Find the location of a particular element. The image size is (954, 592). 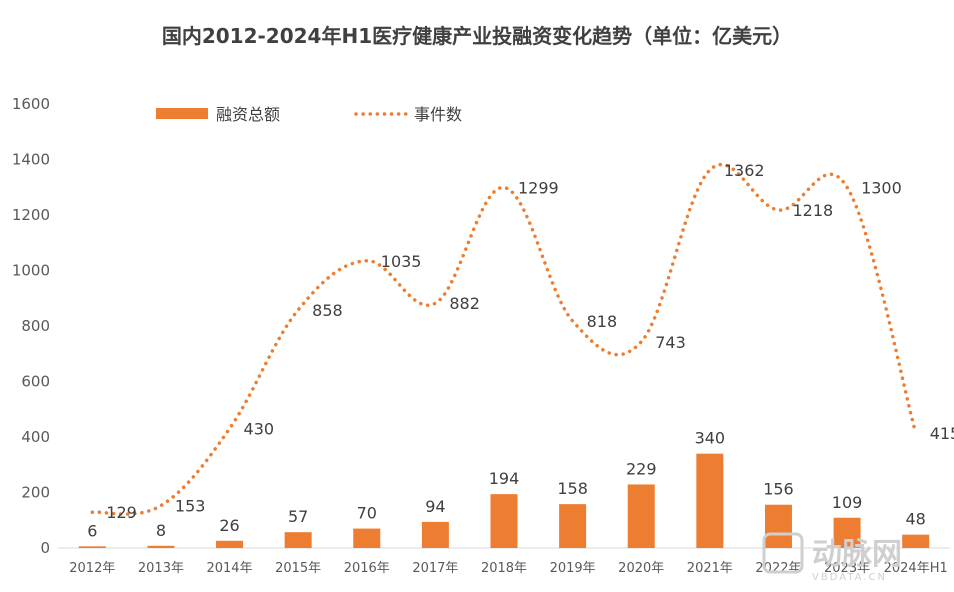

watermark-logo-icon is located at coordinates (783, 553).